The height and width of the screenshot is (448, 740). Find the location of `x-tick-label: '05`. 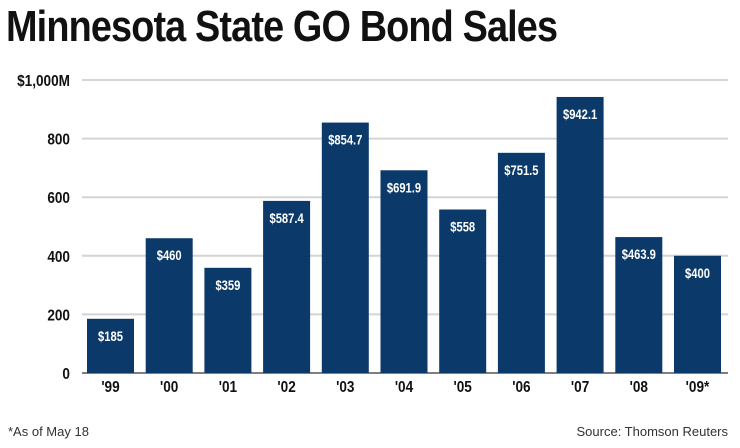

x-tick-label: '05 is located at coordinates (463, 387).